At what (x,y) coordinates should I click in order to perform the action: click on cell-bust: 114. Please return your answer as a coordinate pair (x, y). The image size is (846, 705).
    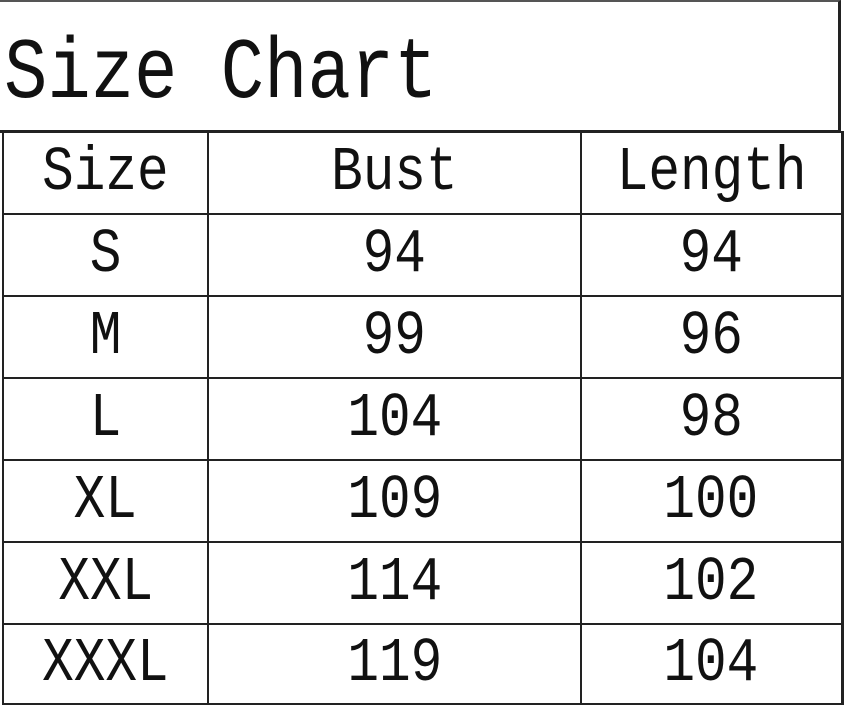
    Looking at the image, I should click on (394, 583).